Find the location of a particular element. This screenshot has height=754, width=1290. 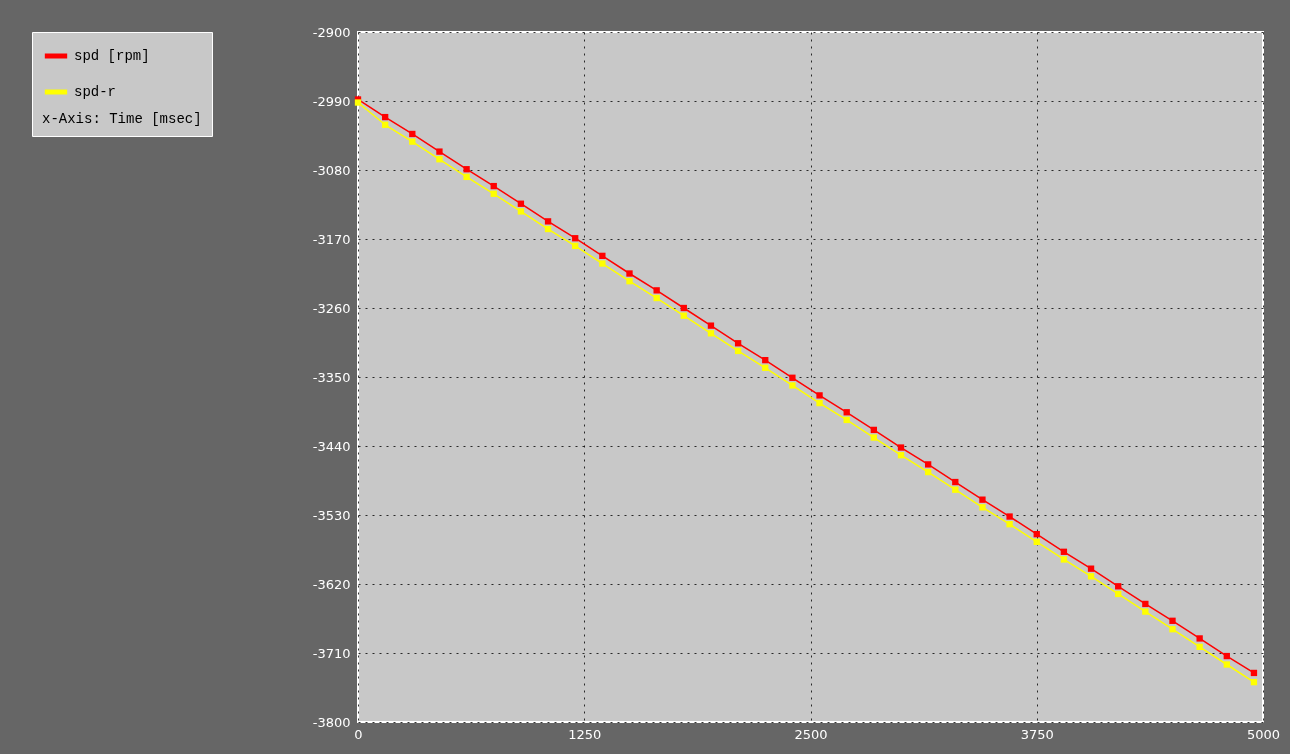

y-tick-label: -3800 is located at coordinates (331, 722).